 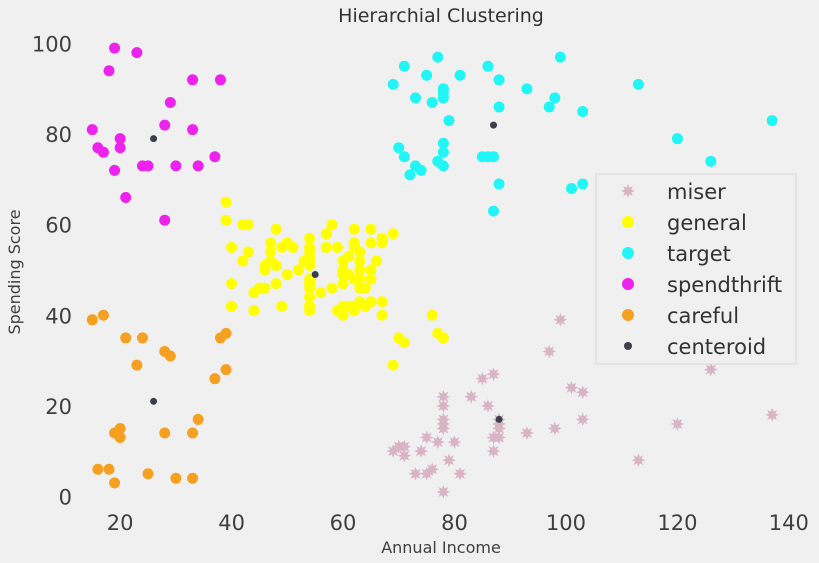 What do you see at coordinates (441, 16) in the screenshot?
I see `chart-title: Hierarchial Clustering` at bounding box center [441, 16].